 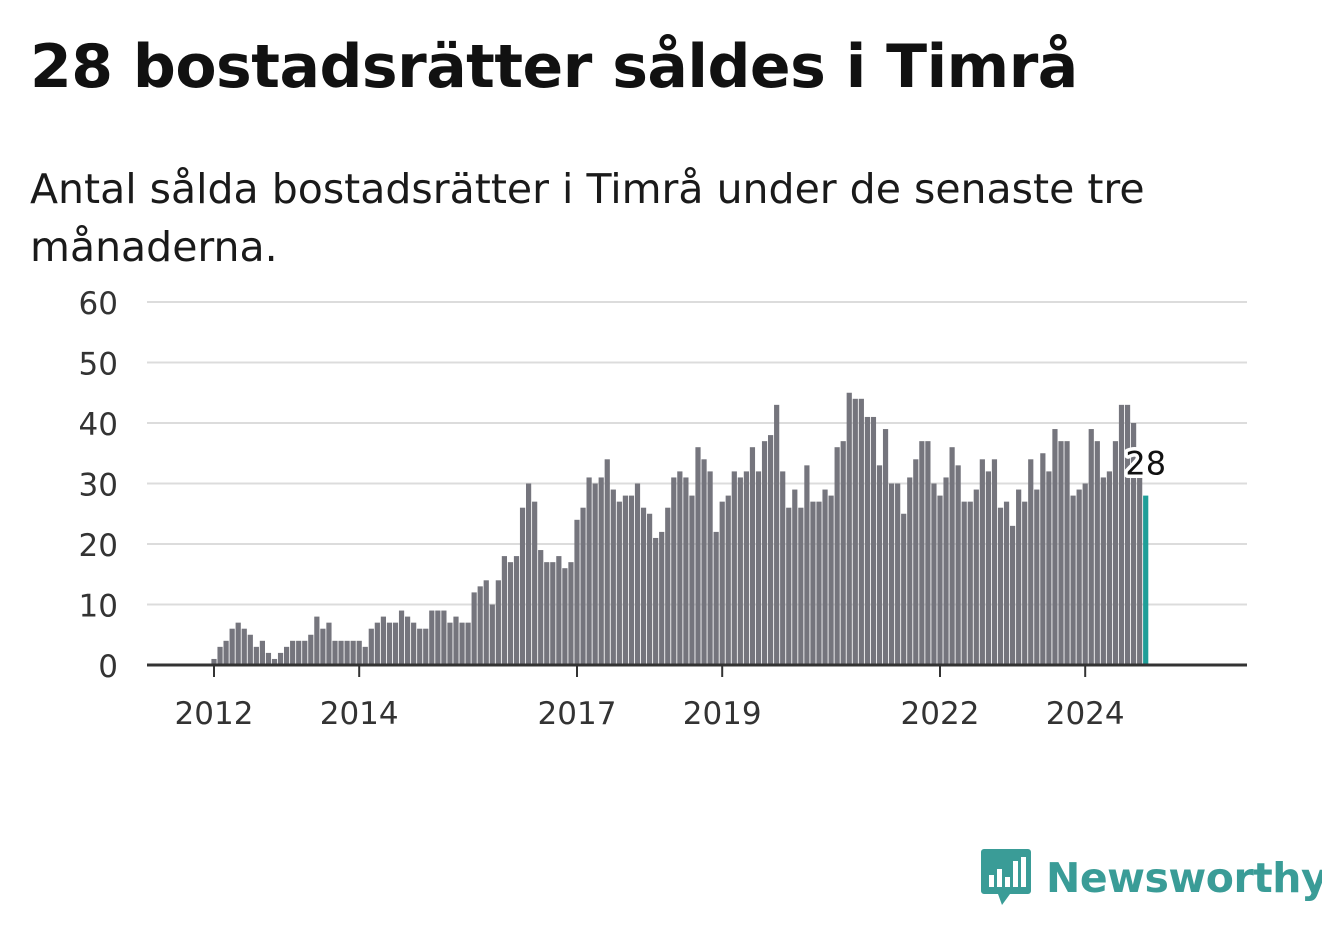 I want to click on brand-name: Newsworthy, so click(x=1184, y=878).